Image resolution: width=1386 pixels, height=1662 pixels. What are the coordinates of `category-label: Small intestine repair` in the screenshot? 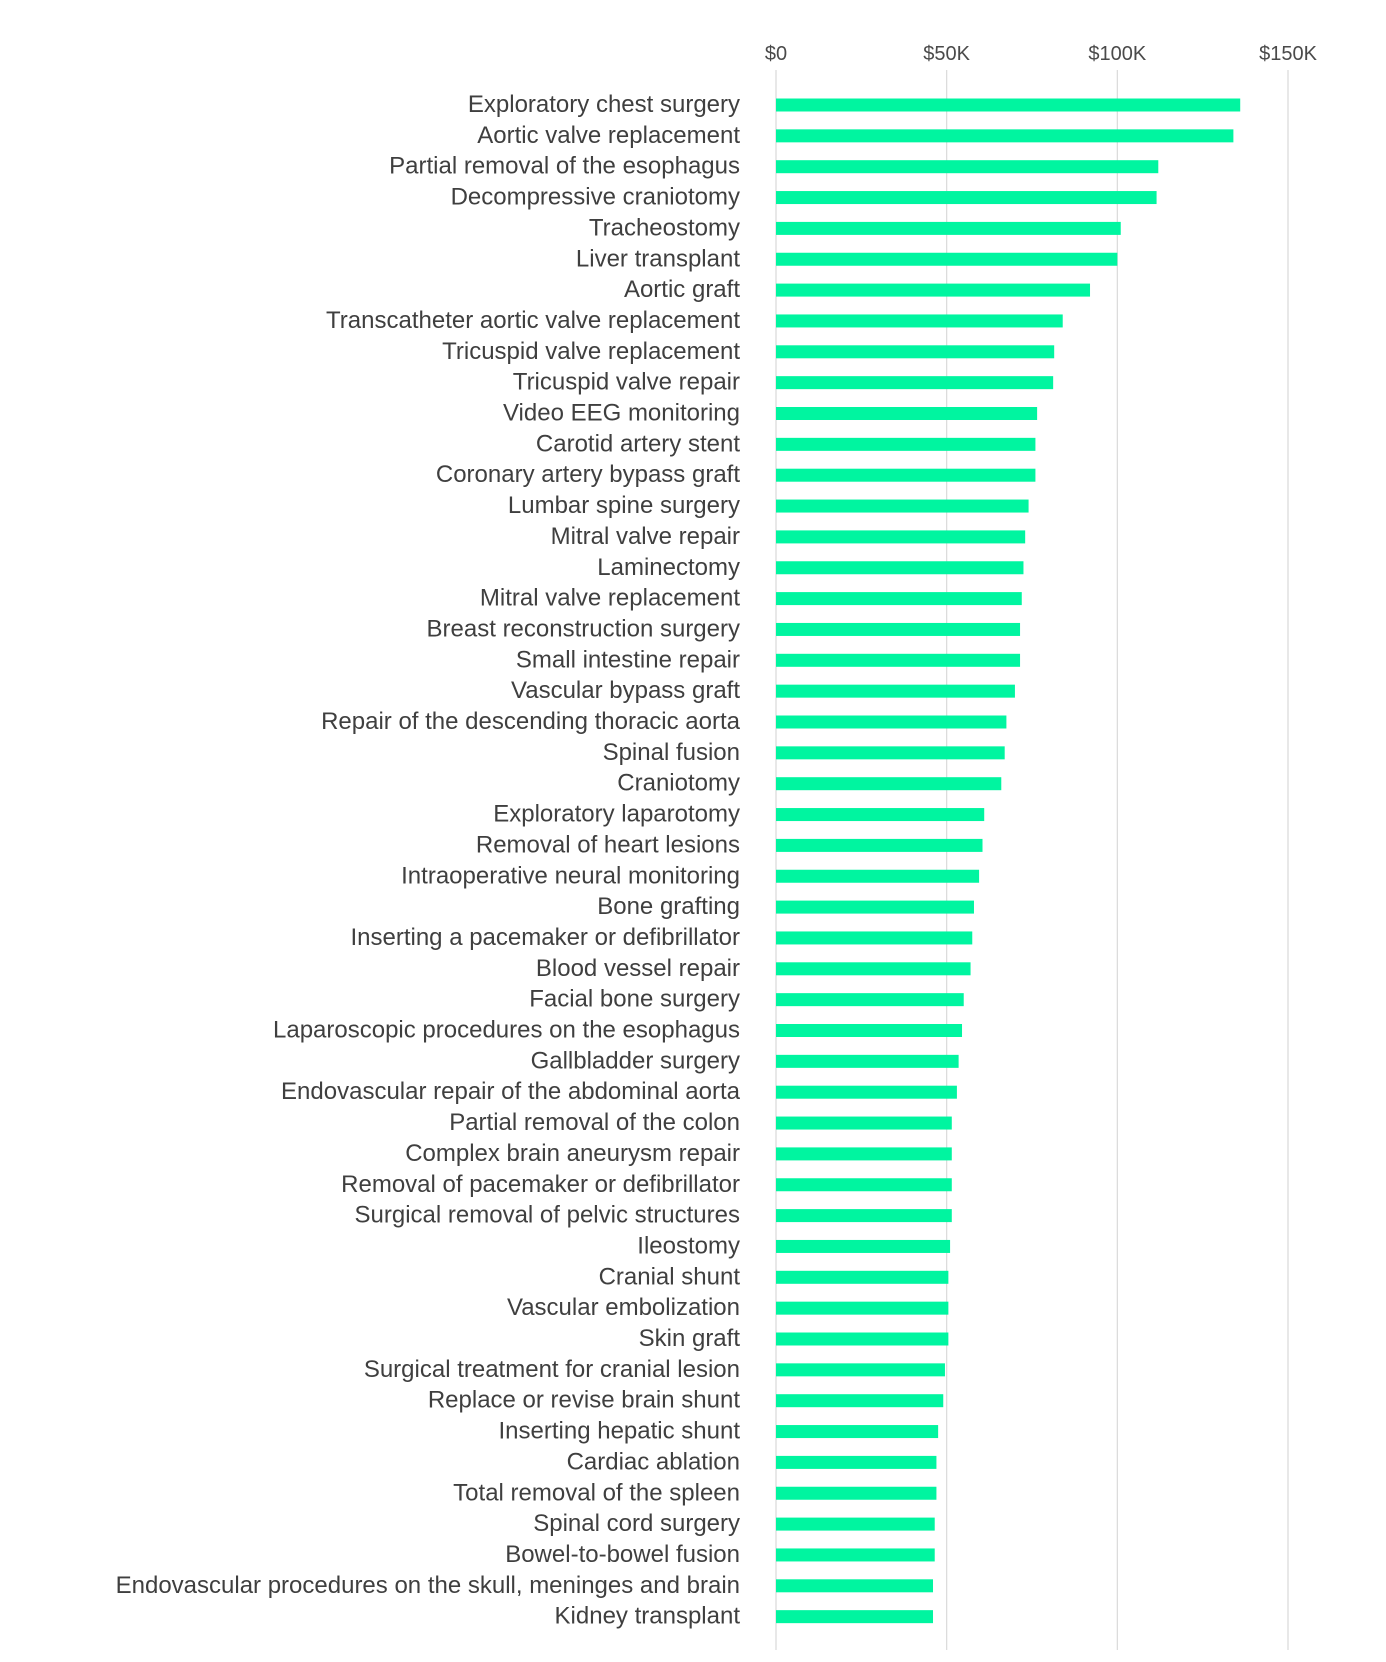 It's located at (628, 659).